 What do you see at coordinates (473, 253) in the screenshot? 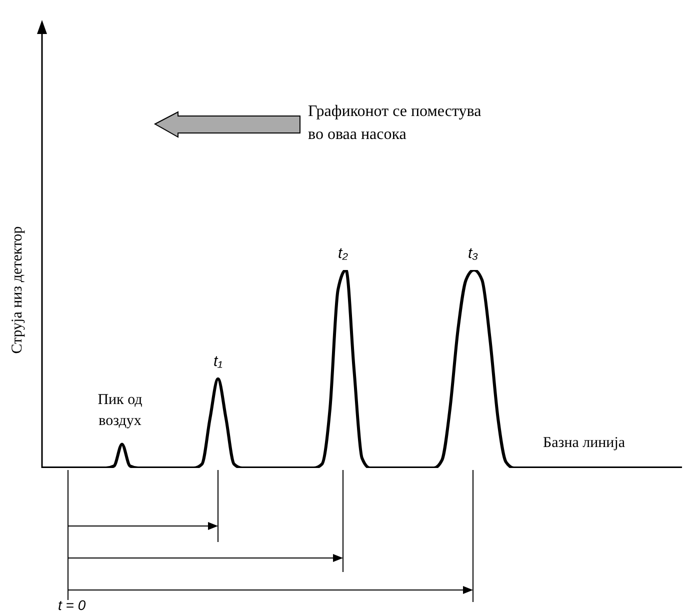
I see `text: t₃` at bounding box center [473, 253].